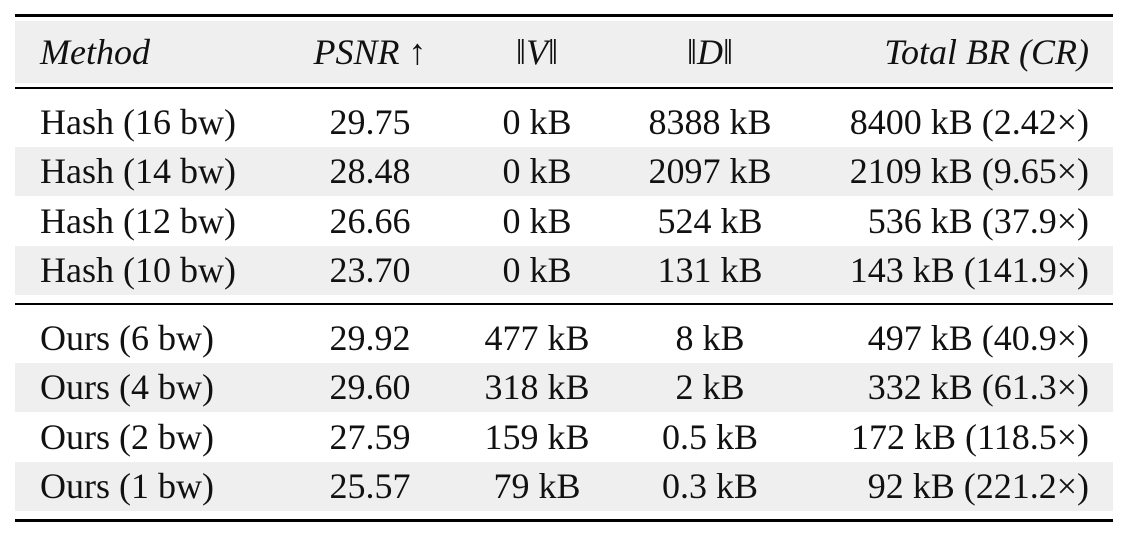 The height and width of the screenshot is (544, 1122). Describe the element at coordinates (710, 387) in the screenshot. I see `cell: 2 kB` at that location.